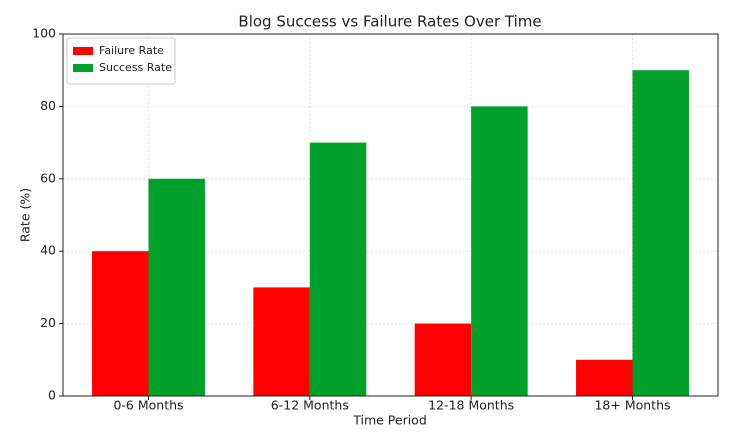  What do you see at coordinates (25, 215) in the screenshot?
I see `y-axis-label: Rate (%)` at bounding box center [25, 215].